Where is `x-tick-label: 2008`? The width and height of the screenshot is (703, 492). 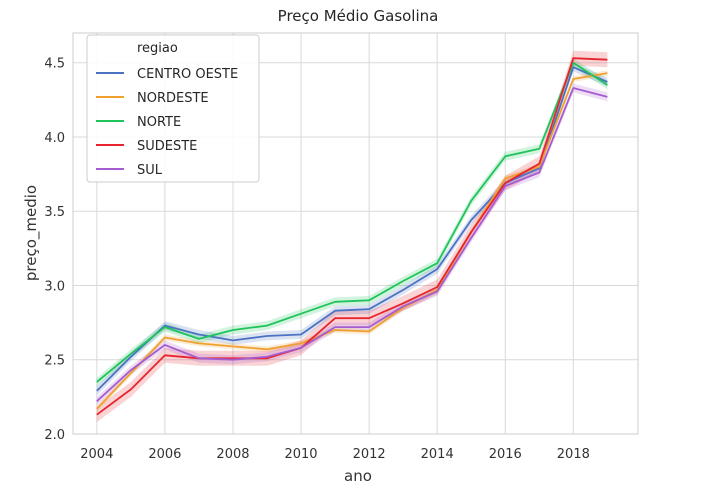
x-tick-label: 2008 is located at coordinates (232, 454).